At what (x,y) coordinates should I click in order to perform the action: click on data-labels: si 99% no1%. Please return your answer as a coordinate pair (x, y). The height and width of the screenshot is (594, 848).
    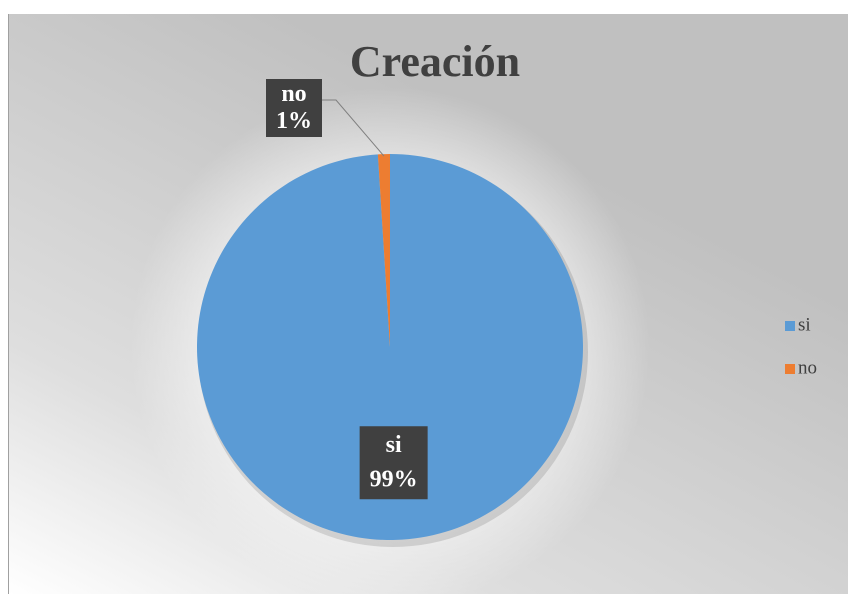
    Looking at the image, I should click on (347, 289).